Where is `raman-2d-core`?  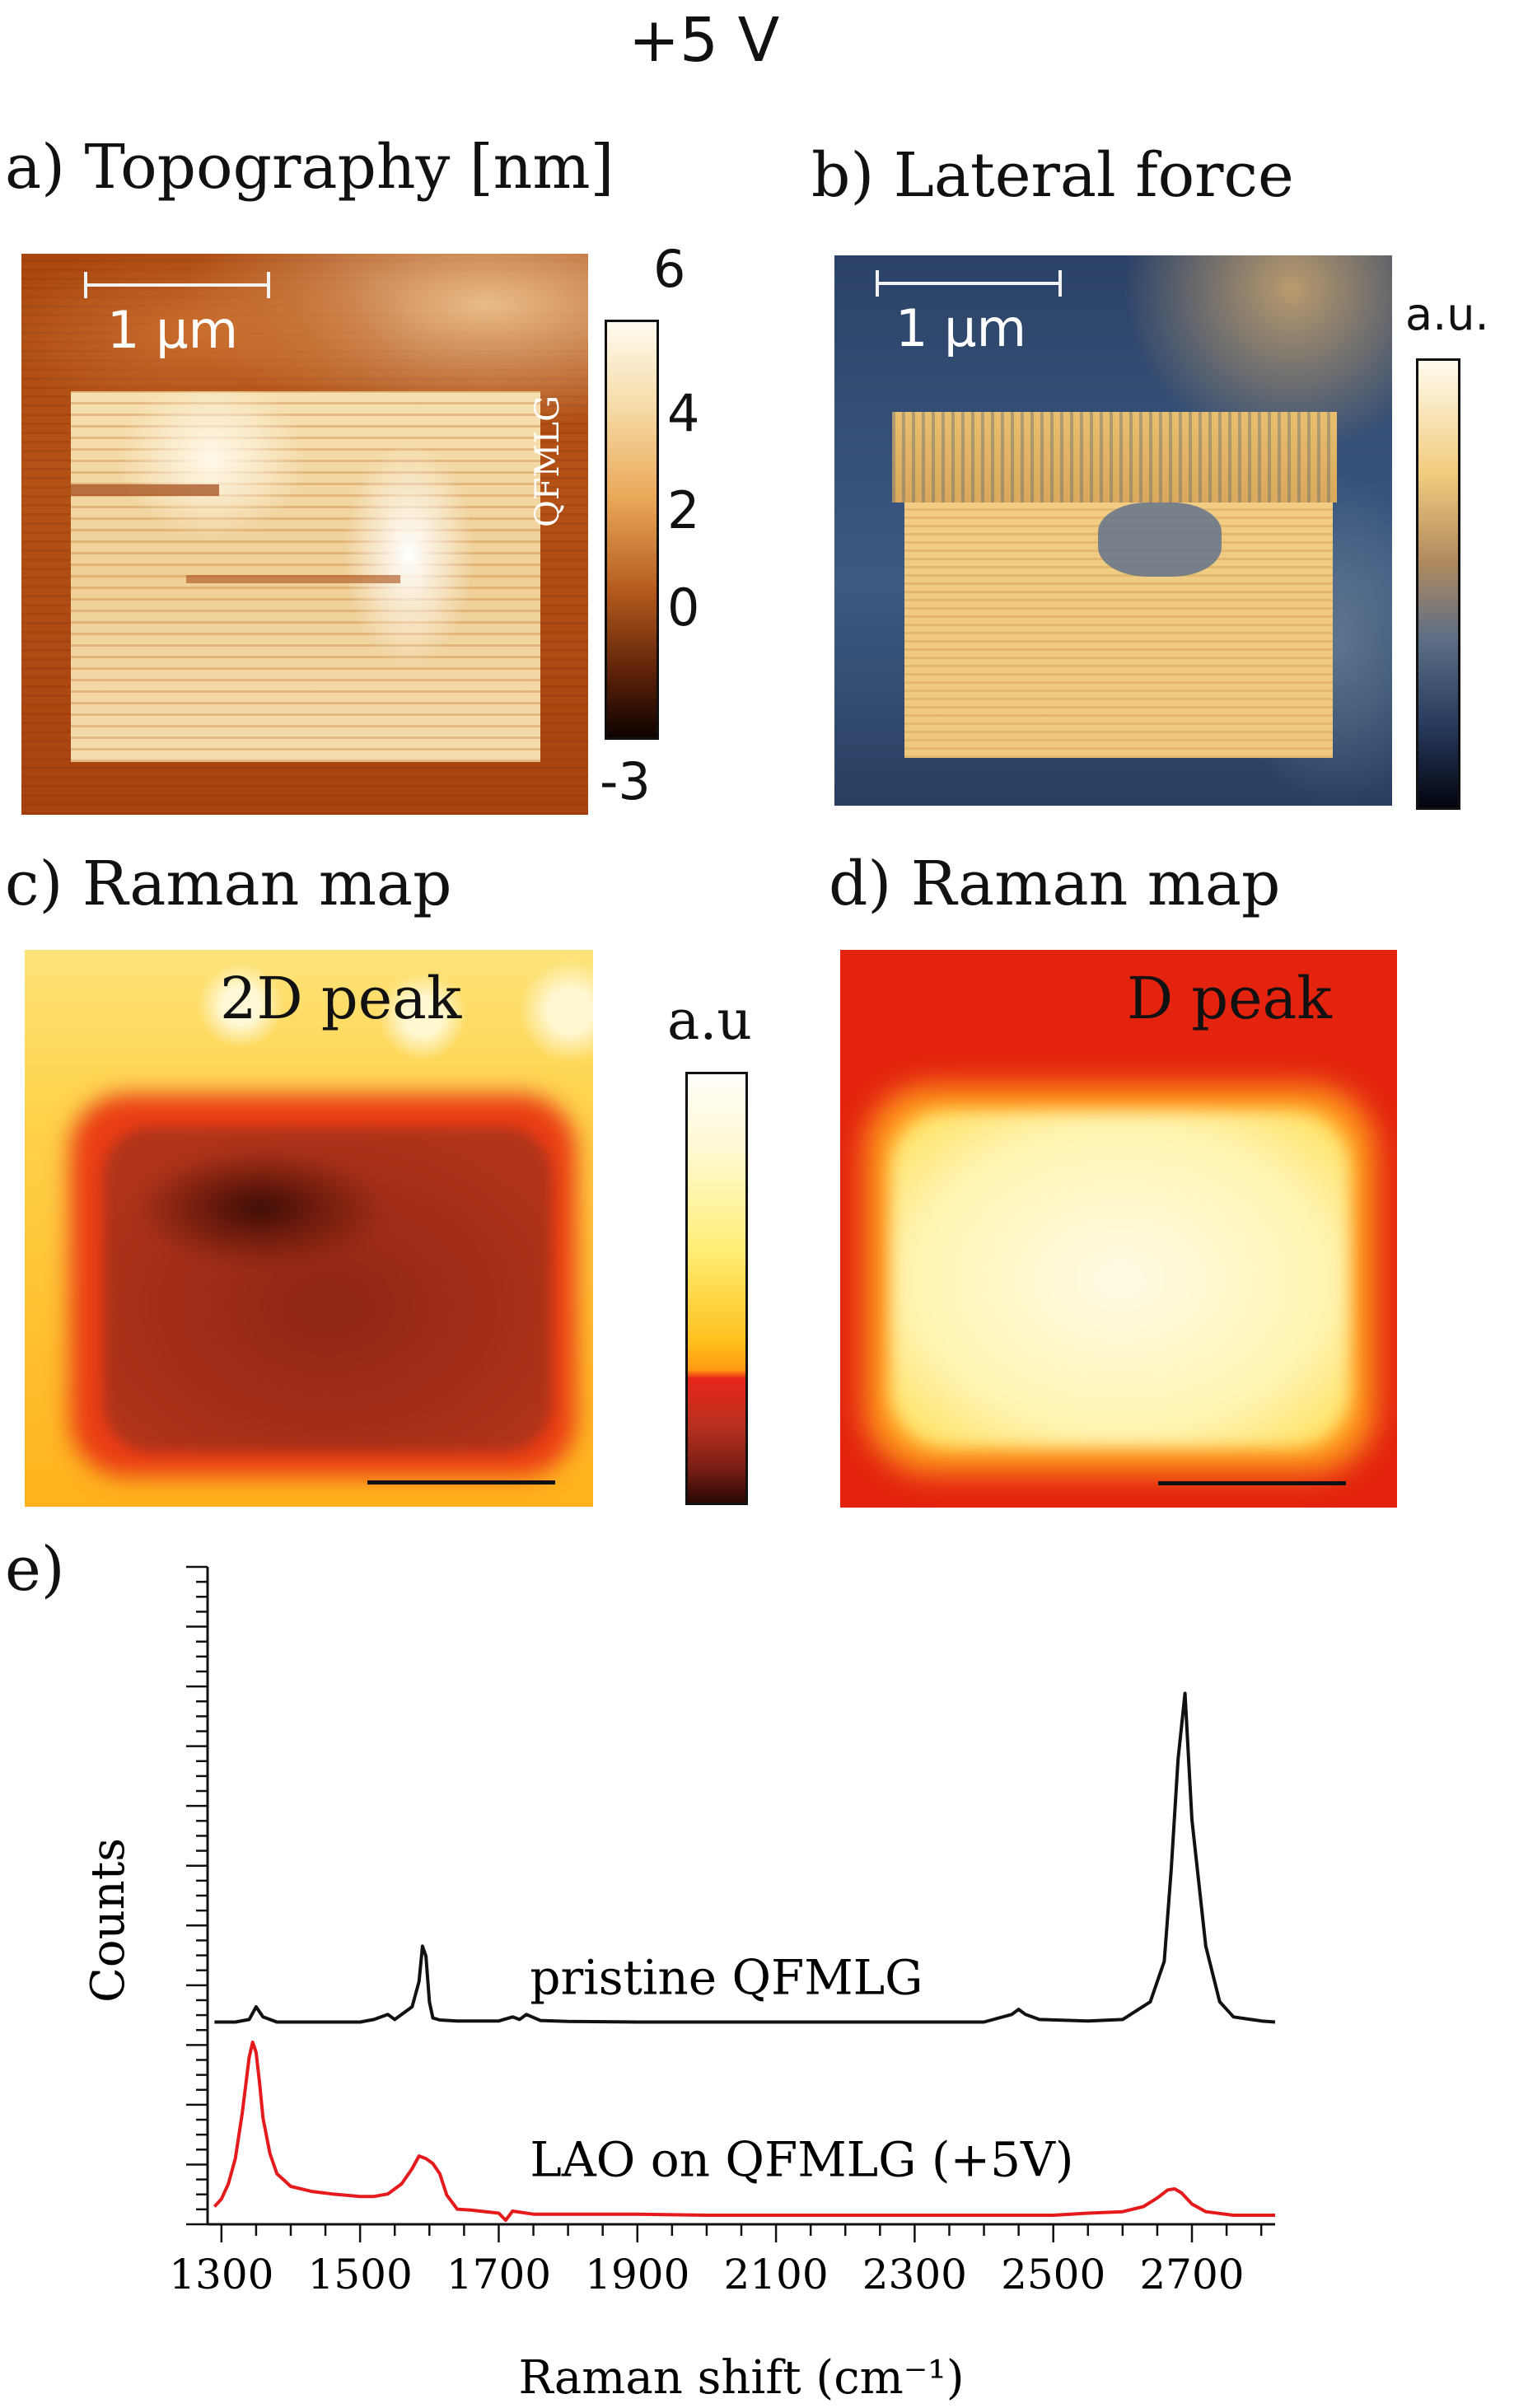 raman-2d-core is located at coordinates (327, 1289).